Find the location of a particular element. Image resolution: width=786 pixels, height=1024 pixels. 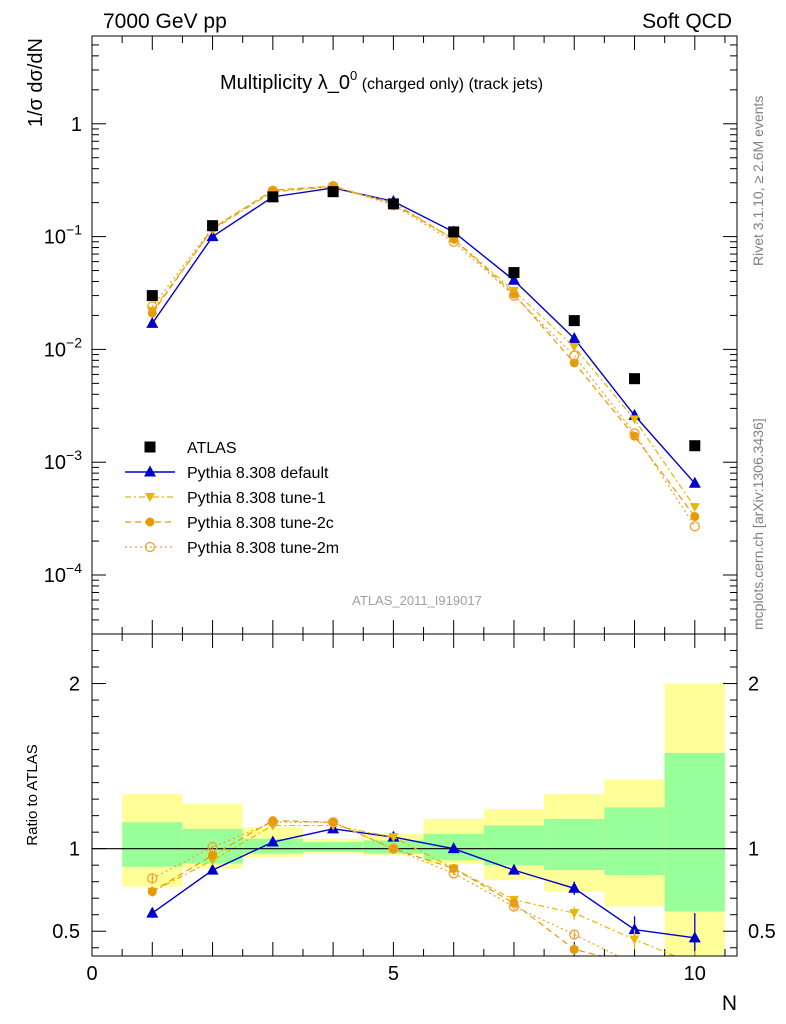

x-tick-label: 10 is located at coordinates (695, 974).